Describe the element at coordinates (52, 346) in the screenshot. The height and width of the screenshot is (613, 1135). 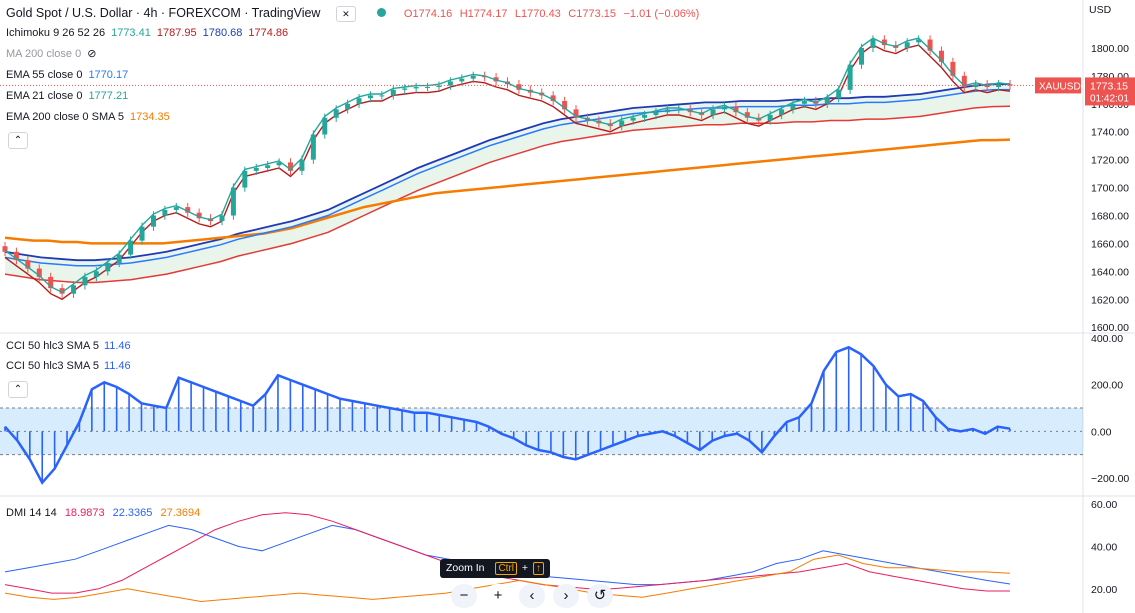
I see `cci-label: CCI 50 hlc3 SMA 5` at that location.